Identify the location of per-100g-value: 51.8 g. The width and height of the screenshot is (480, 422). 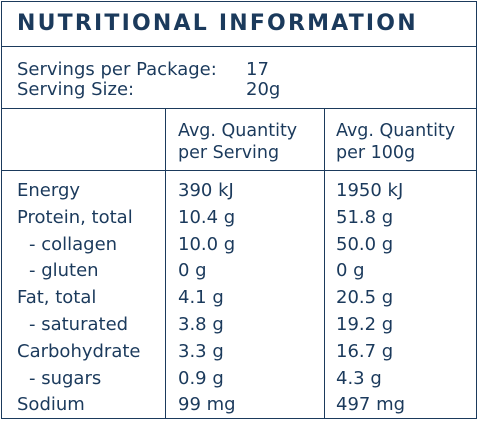
(365, 217).